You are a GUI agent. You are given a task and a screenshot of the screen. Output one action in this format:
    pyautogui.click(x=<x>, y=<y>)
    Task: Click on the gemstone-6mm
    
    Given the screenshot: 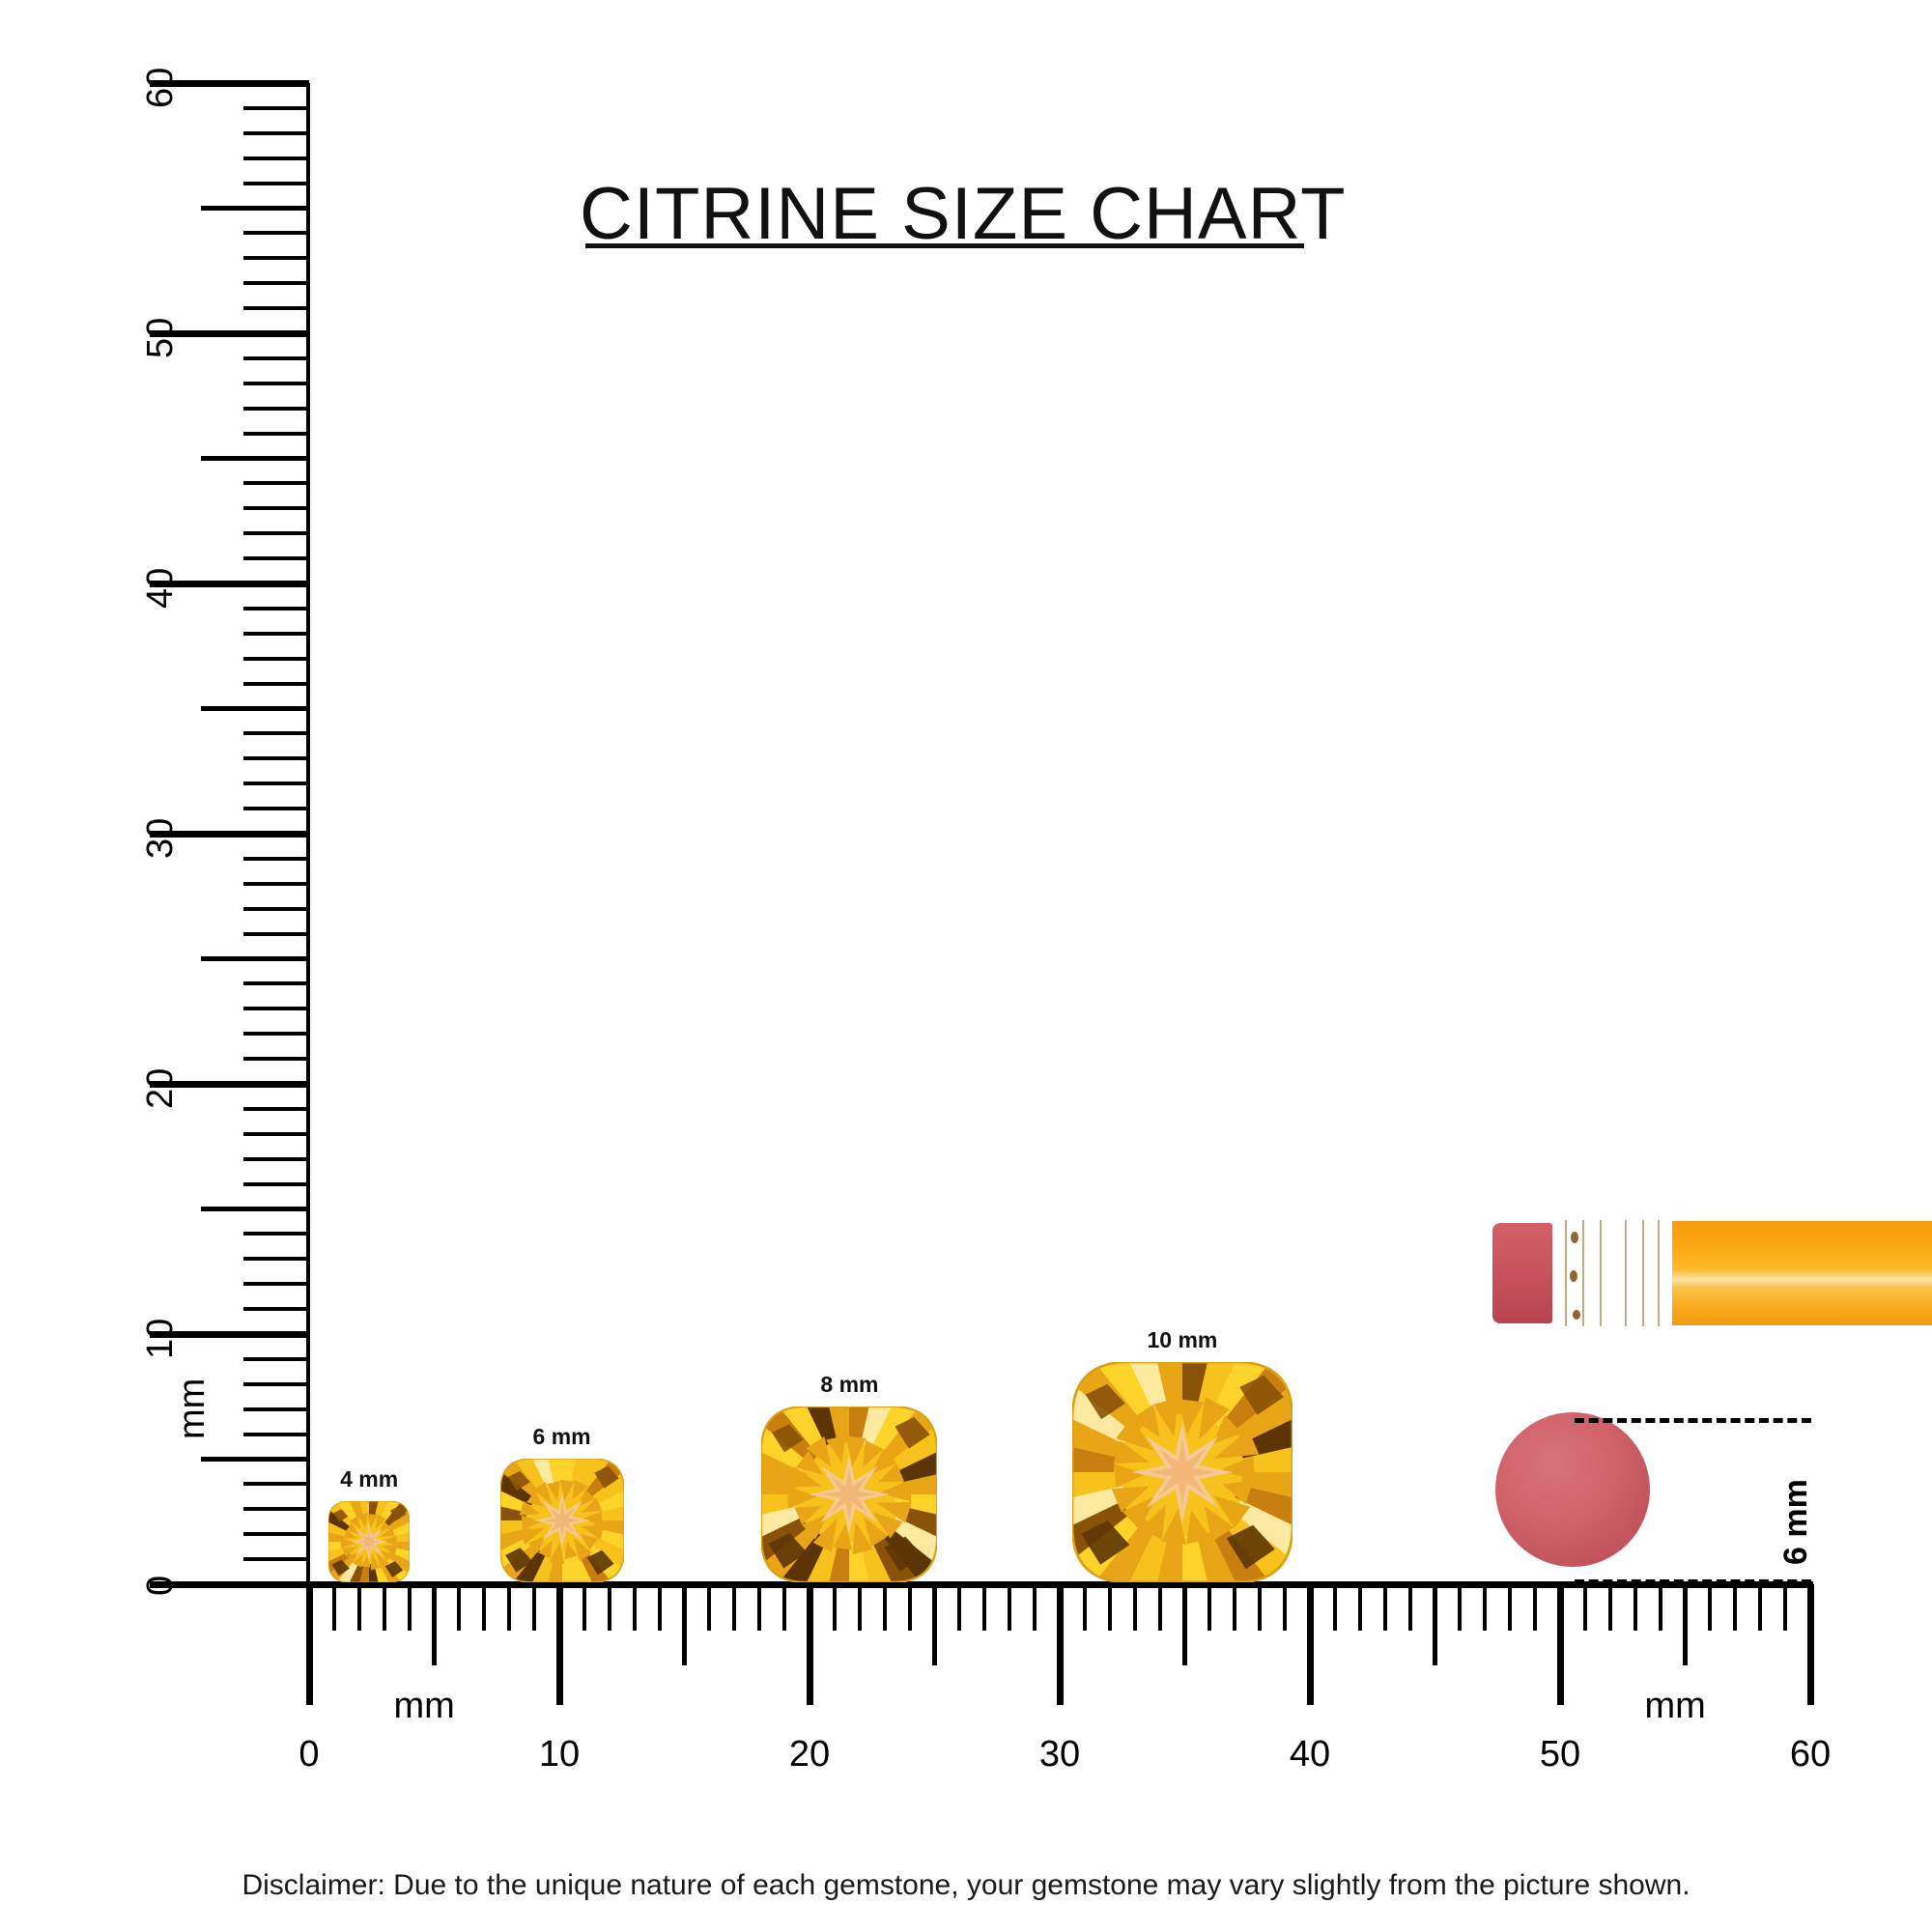 What is the action you would take?
    pyautogui.click(x=561, y=1520)
    